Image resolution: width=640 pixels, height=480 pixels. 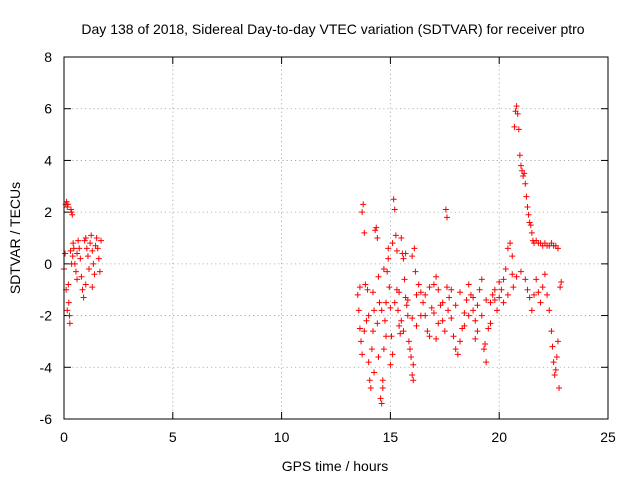 What do you see at coordinates (64, 437) in the screenshot?
I see `x-tick-label: 0` at bounding box center [64, 437].